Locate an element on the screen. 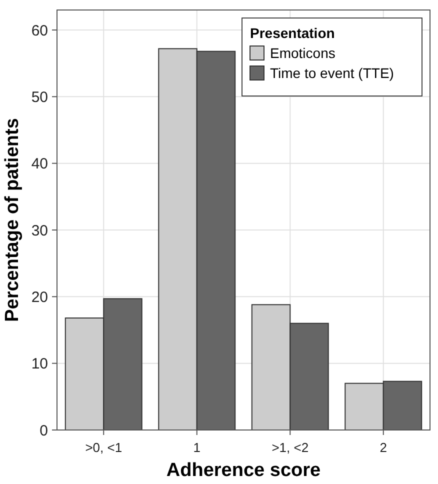 This screenshot has height=484, width=438. y-tick-label: 10 is located at coordinates (39, 364).